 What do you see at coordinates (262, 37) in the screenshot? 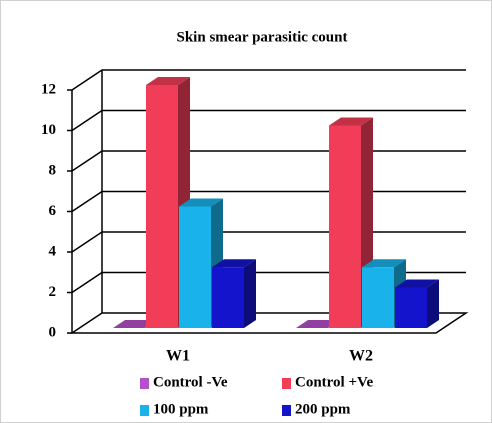
I see `chart-title: Skin smear parasitic count` at bounding box center [262, 37].